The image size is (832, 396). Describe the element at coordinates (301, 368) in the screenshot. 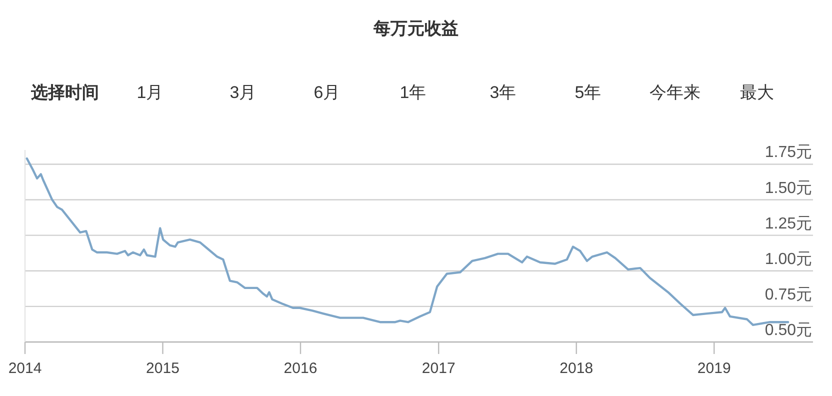

I see `x-tick-label: 2016` at that location.